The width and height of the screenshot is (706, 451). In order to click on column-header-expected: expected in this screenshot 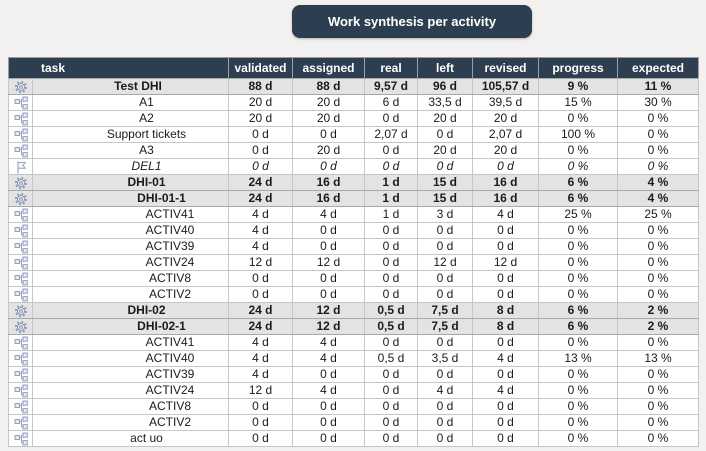, I will do `click(658, 68)`.